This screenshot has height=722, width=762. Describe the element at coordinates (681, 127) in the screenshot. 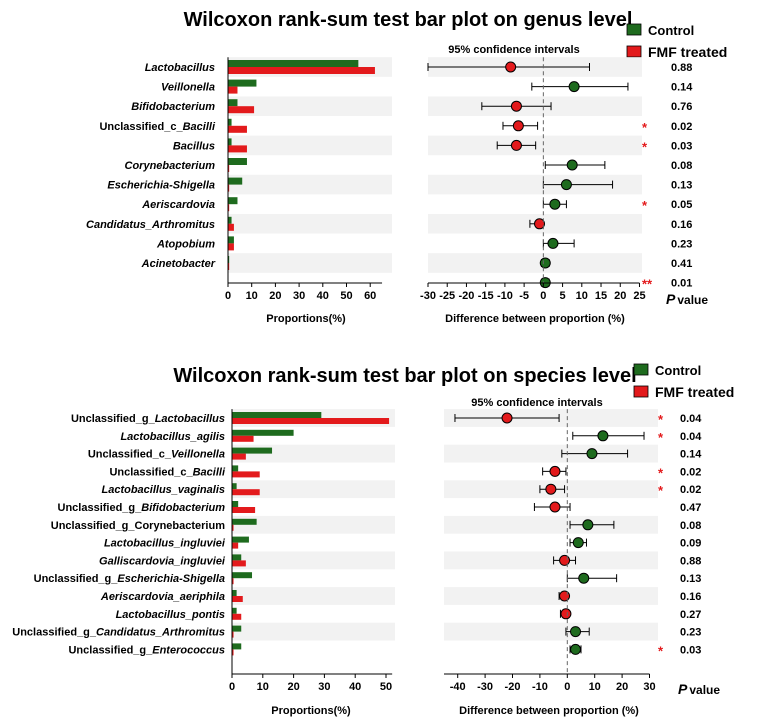

I see `p-value: 0.02` at that location.